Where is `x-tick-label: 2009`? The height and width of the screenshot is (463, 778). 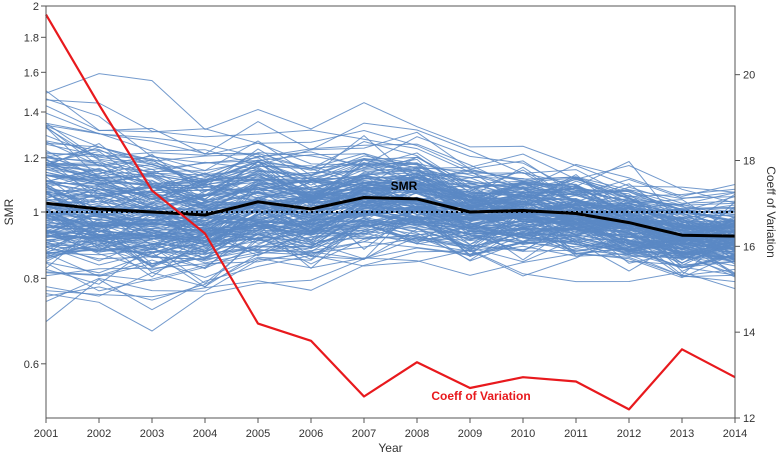 x-tick-label: 2009 is located at coordinates (470, 434).